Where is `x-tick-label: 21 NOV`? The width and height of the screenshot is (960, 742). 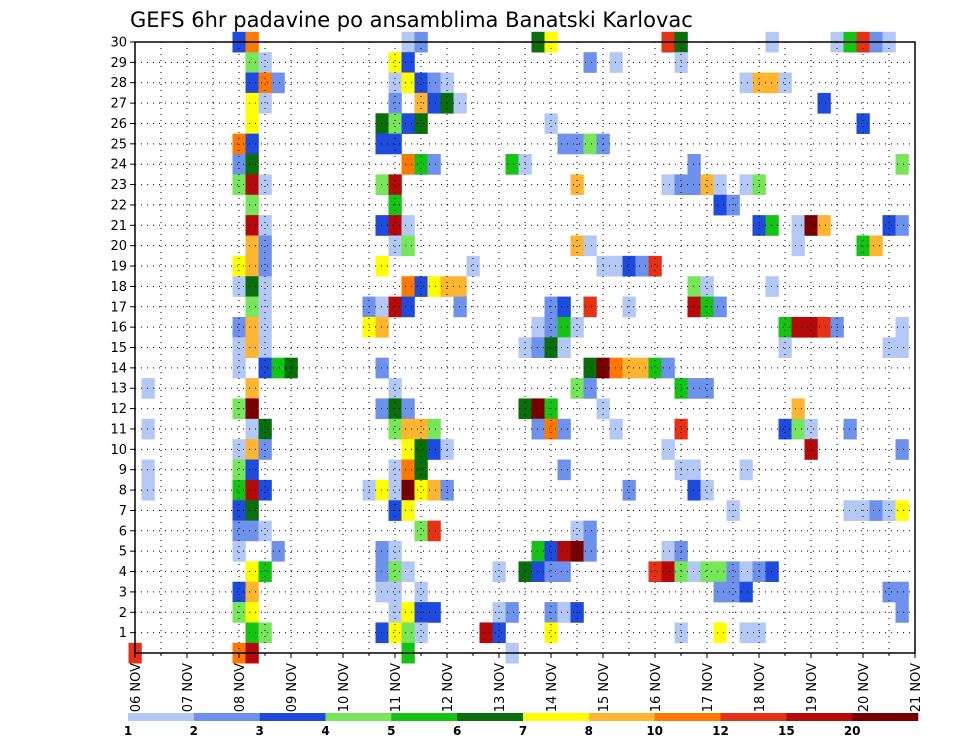
x-tick-label: 21 NOV is located at coordinates (916, 687).